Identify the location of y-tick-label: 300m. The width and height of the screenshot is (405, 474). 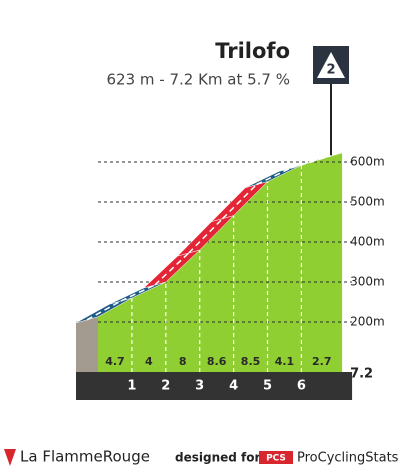
(367, 282).